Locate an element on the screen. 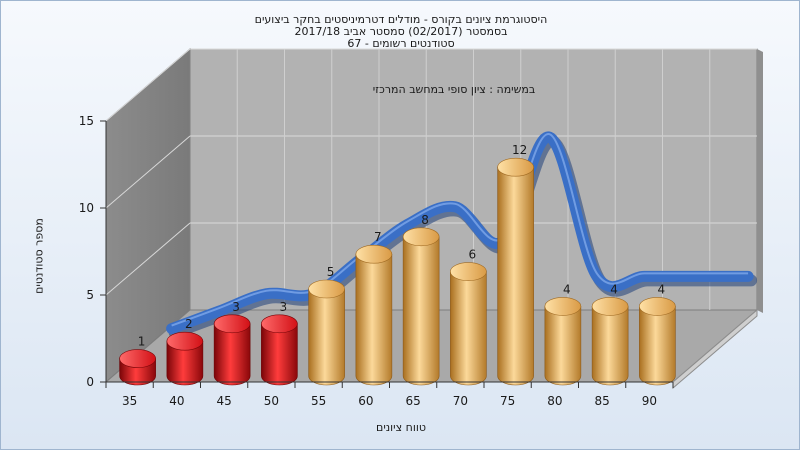  y-tick-label-15: 15 is located at coordinates (86, 121).